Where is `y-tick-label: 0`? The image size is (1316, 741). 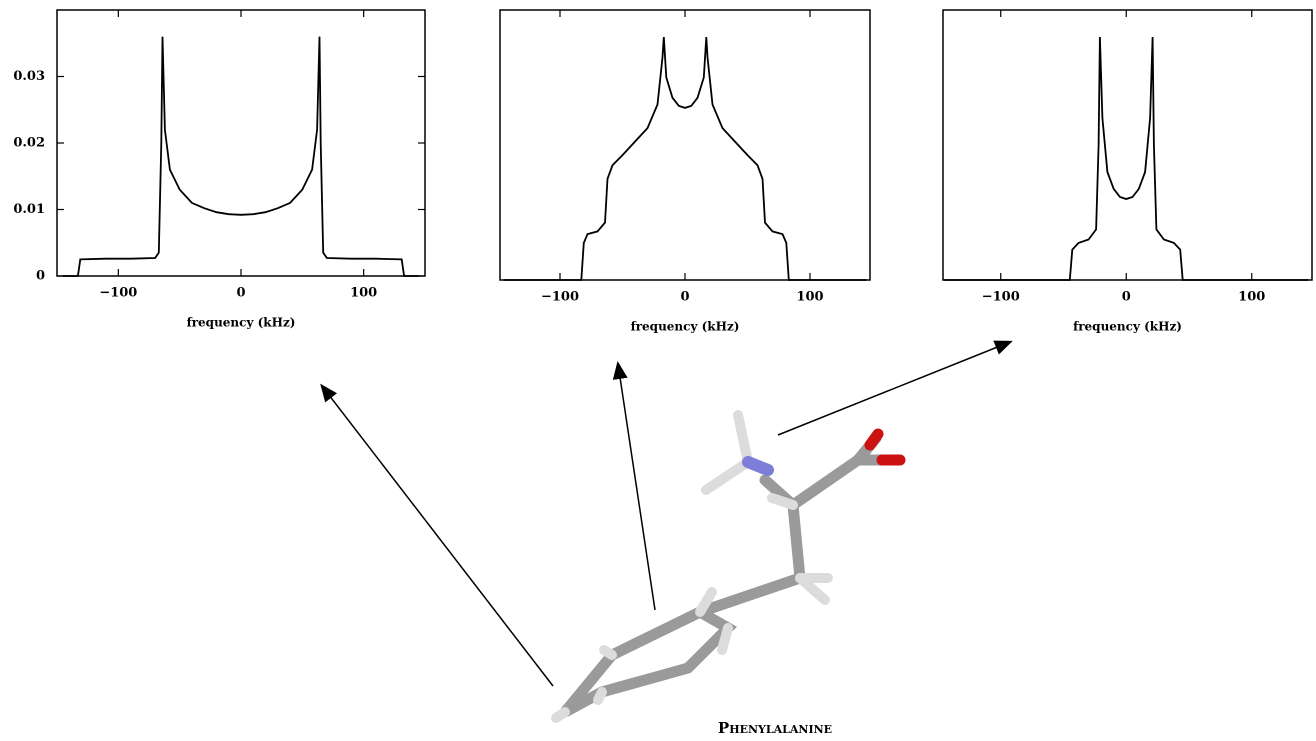
y-tick-label: 0 is located at coordinates (40, 276).